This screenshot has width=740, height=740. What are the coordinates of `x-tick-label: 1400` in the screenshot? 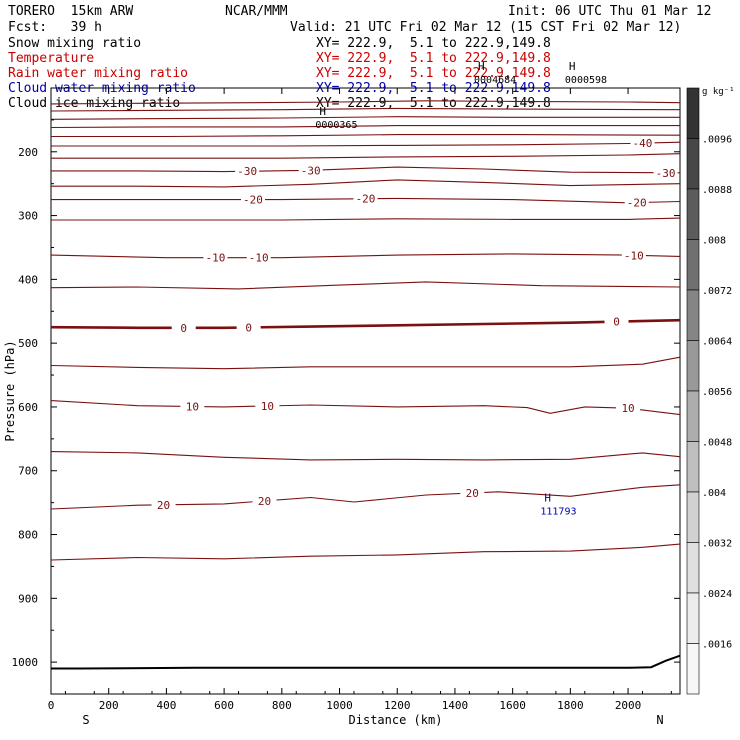 It's located at (455, 705).